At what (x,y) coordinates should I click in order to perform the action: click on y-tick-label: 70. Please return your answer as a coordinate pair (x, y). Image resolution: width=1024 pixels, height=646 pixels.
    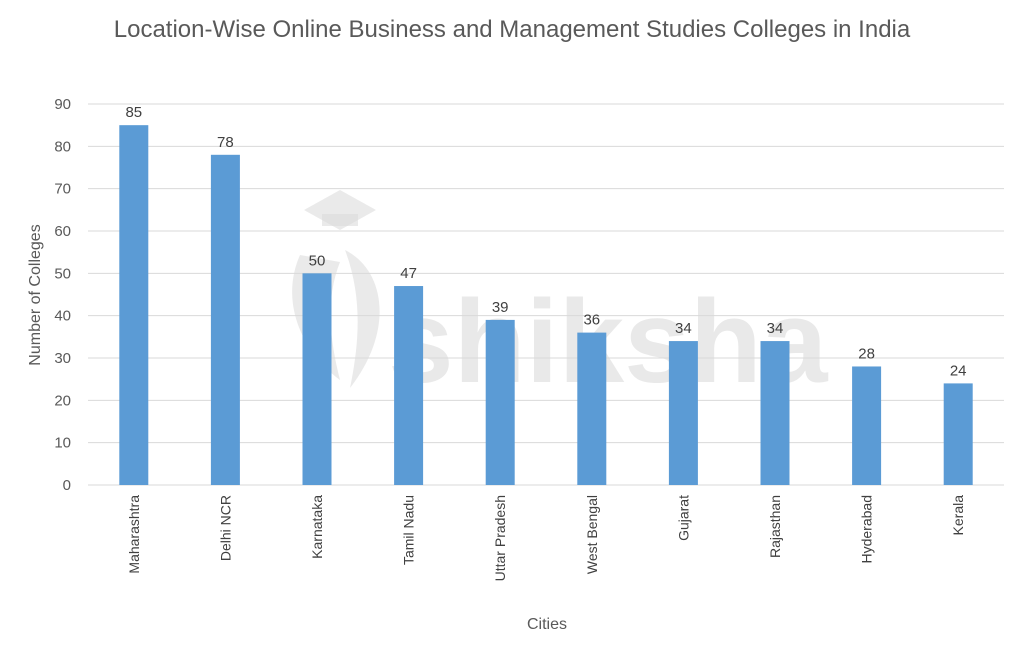
    Looking at the image, I should click on (62, 189).